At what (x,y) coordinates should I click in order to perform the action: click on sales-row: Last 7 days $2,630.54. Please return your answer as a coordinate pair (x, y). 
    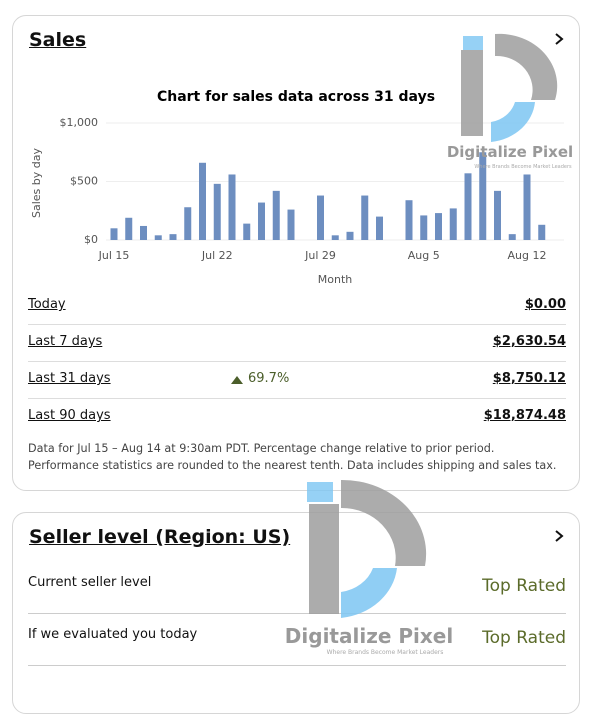
    Looking at the image, I should click on (297, 343).